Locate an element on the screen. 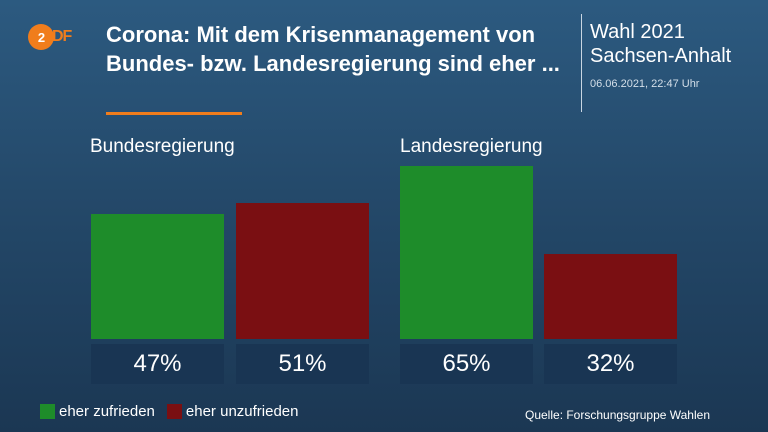  election-label: Wahl 2021 Sachsen-Anhalt is located at coordinates (660, 44).